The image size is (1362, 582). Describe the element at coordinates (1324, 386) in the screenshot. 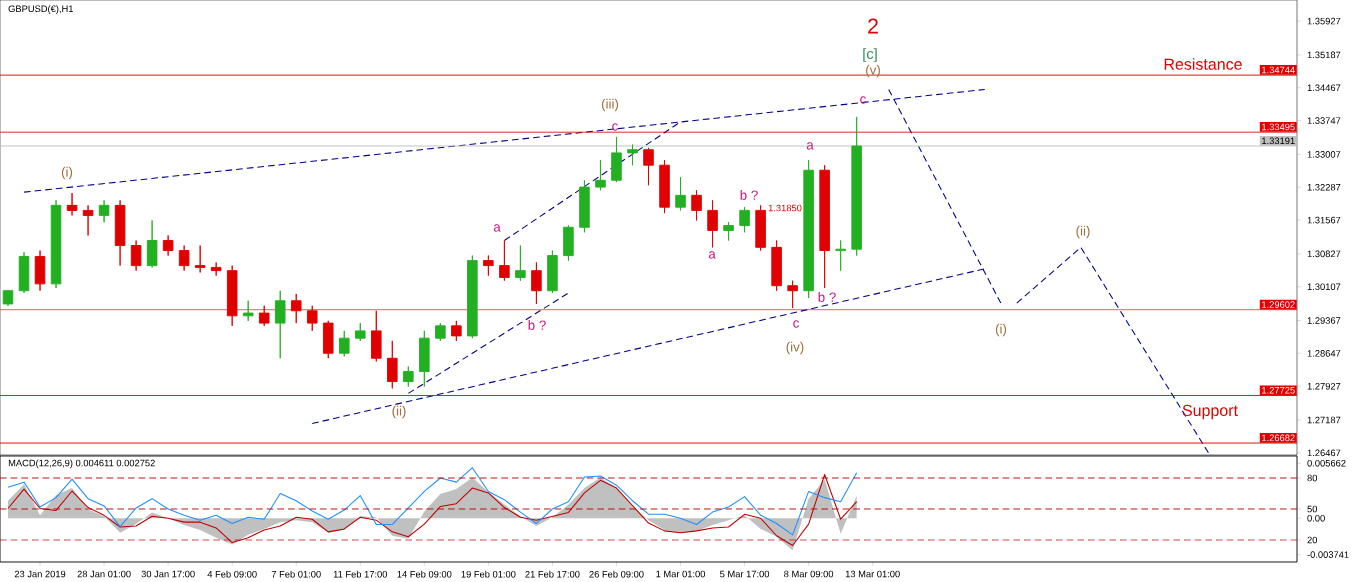

I see `y-tick-label: 1.27927` at that location.